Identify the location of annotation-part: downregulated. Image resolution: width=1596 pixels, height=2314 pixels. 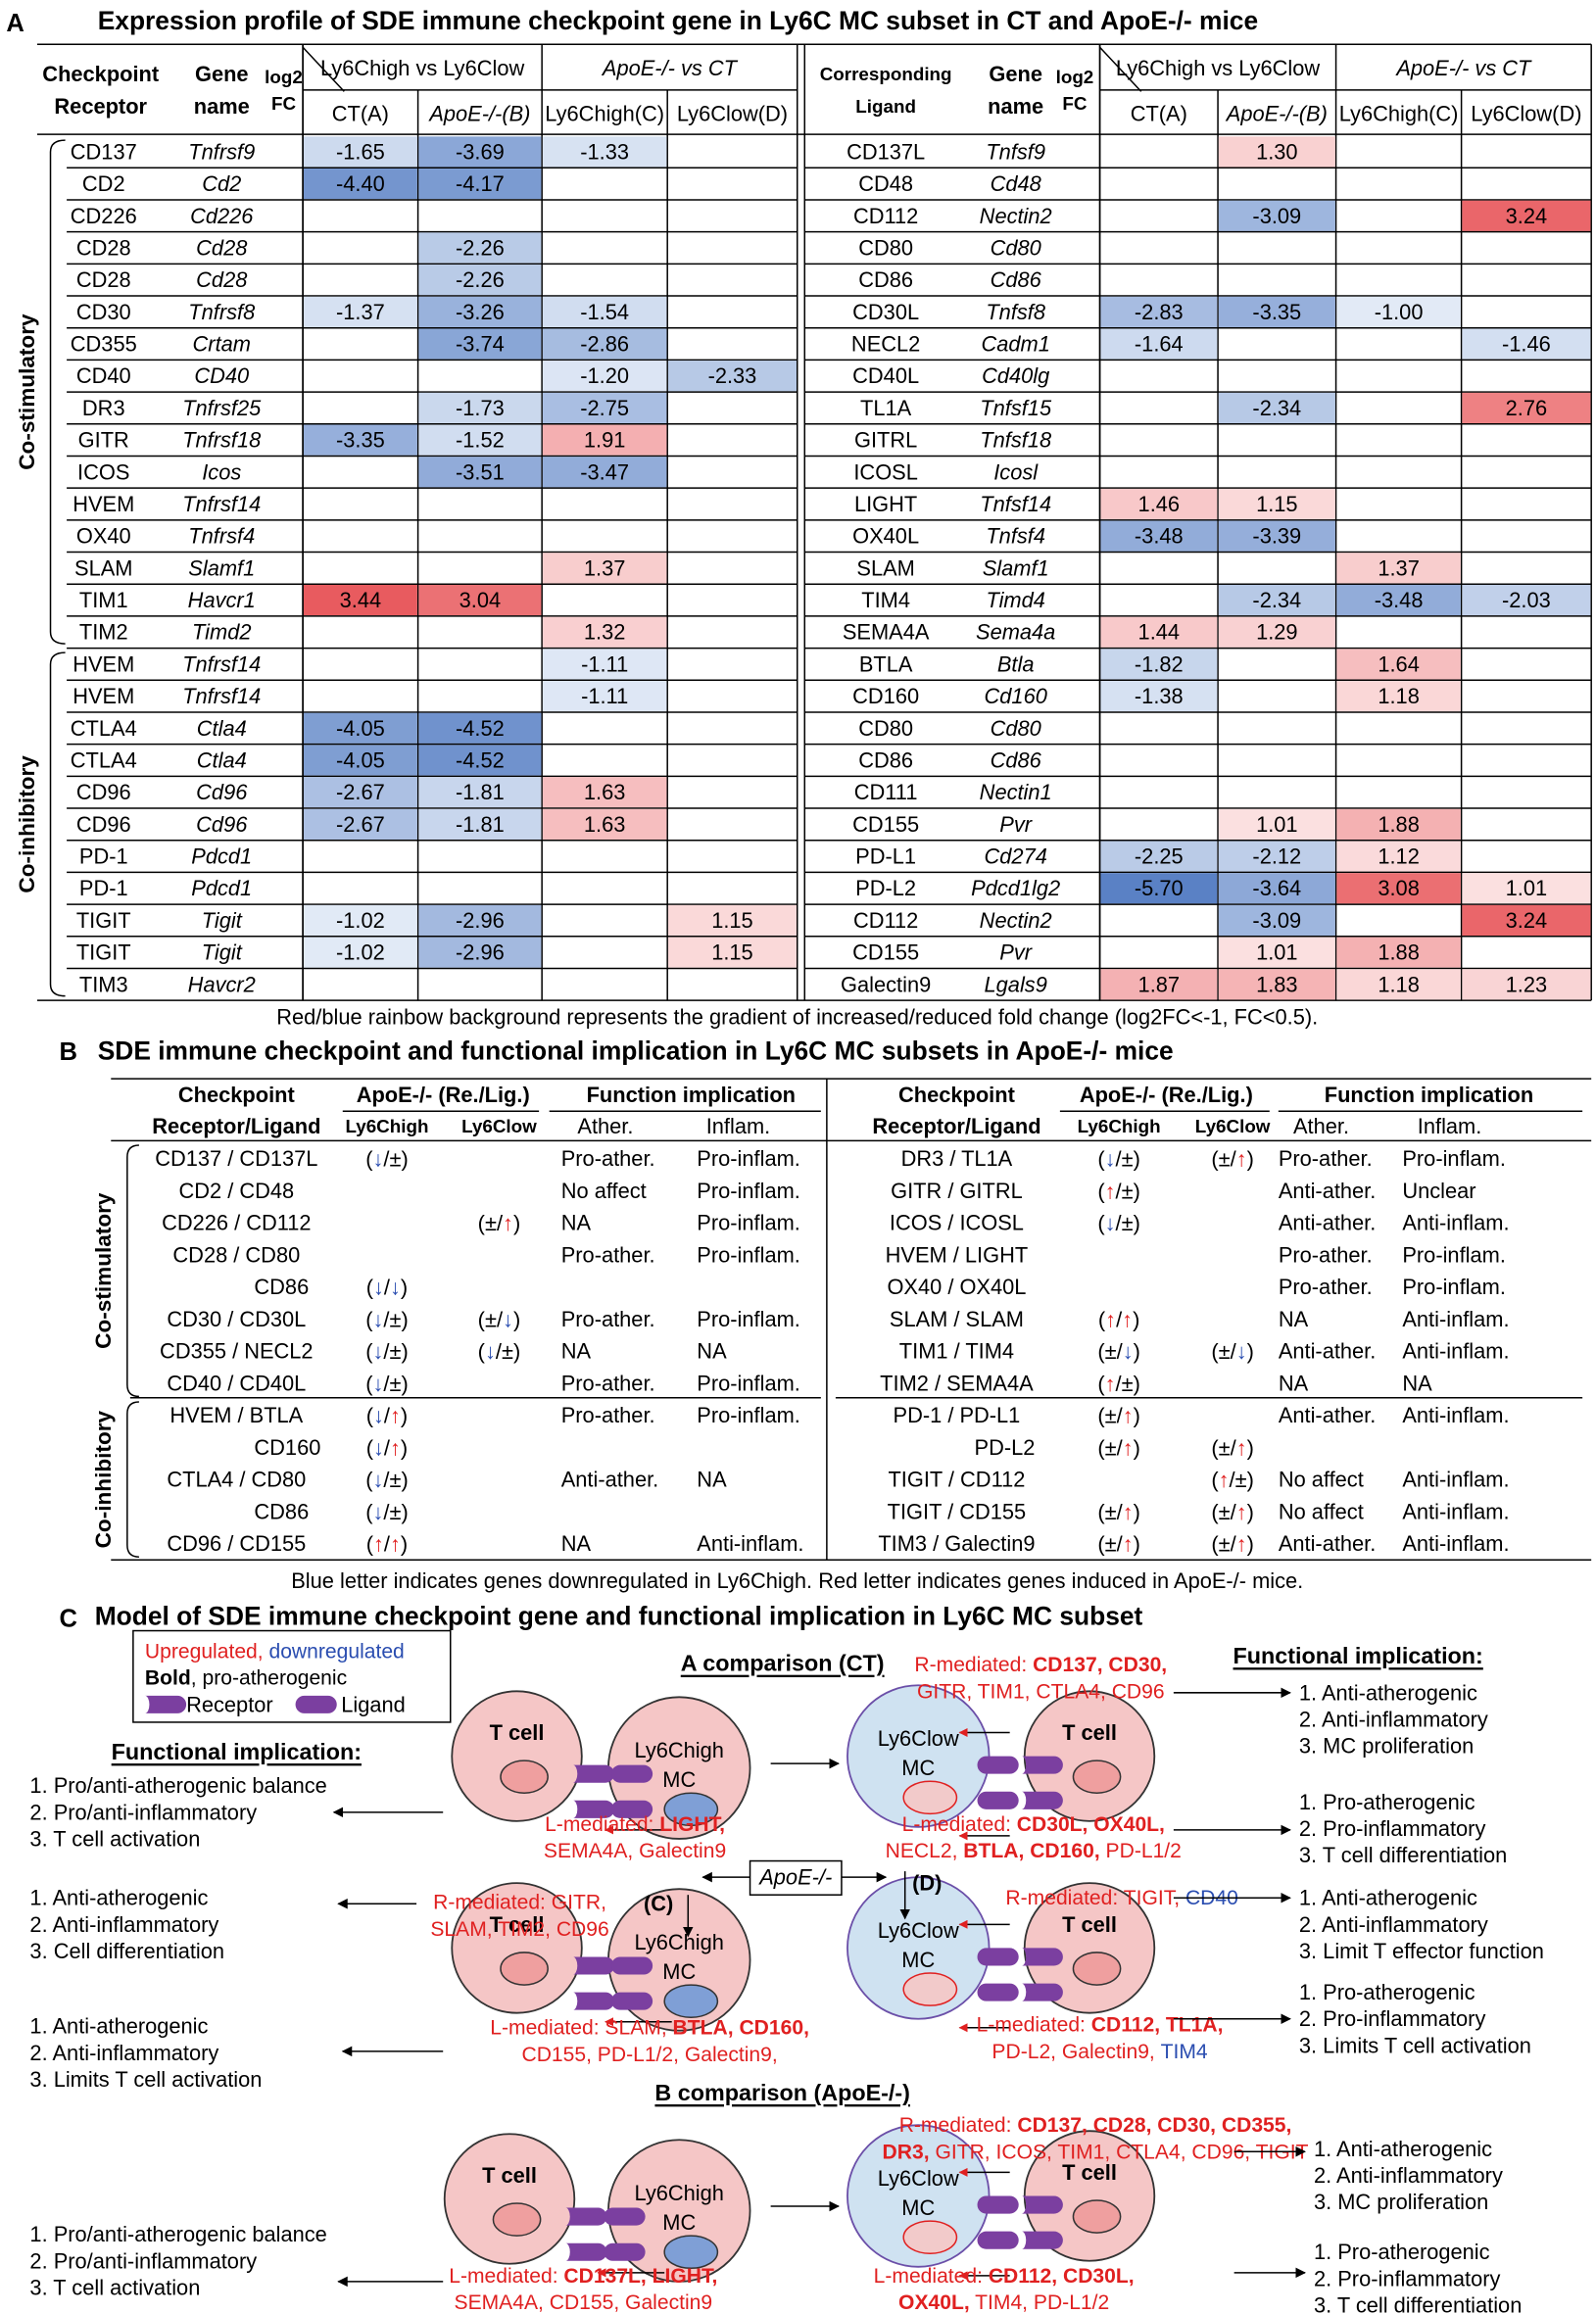
(334, 1652).